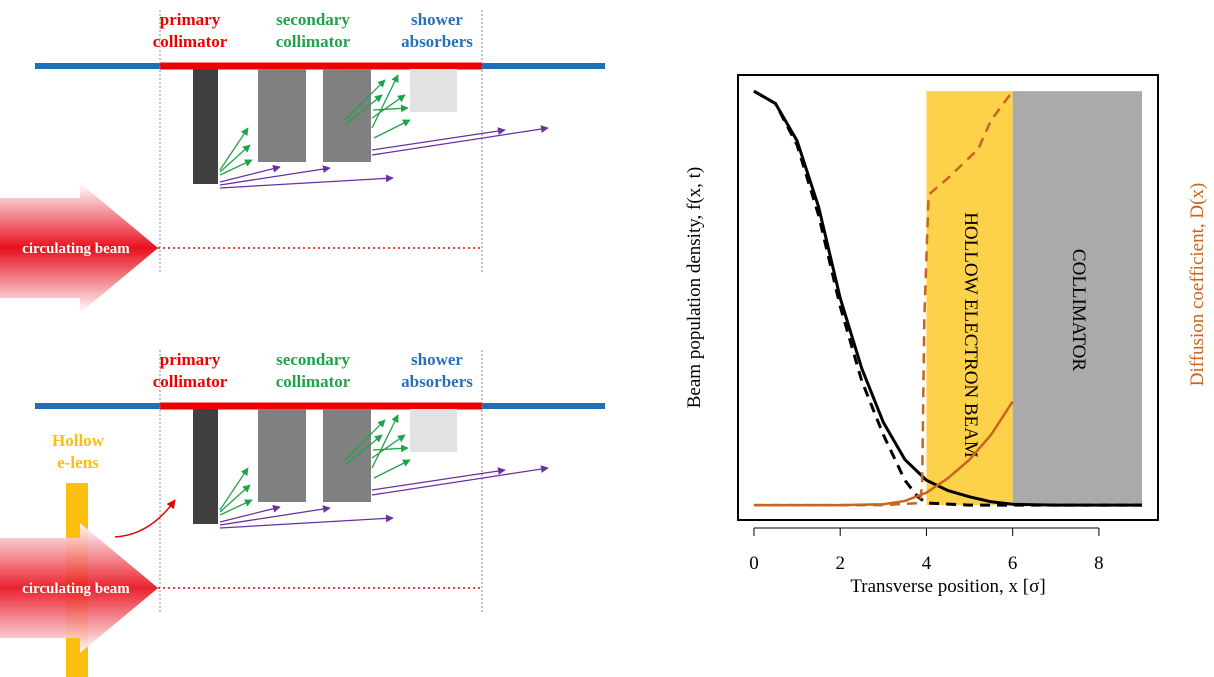 The width and height of the screenshot is (1214, 677). What do you see at coordinates (970, 335) in the screenshot?
I see `region-label: HOLLOW ELECTRON BEAM` at bounding box center [970, 335].